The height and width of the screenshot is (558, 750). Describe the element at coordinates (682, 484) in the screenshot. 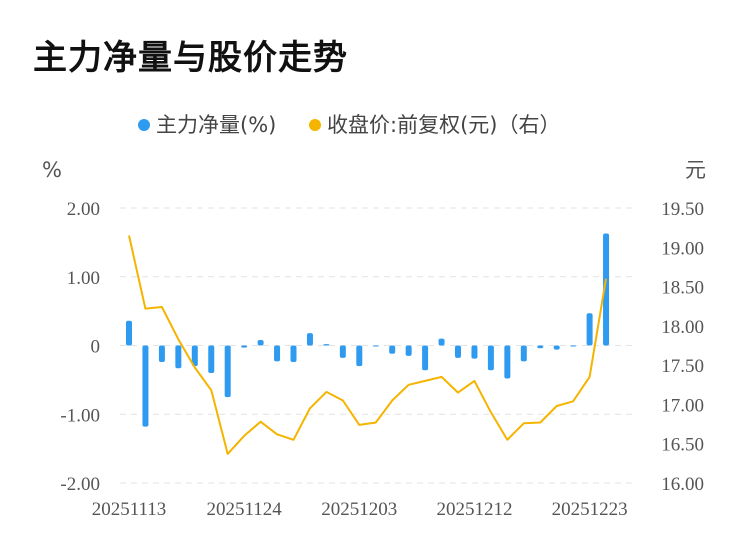

I see `right-tick-label: 16.00` at that location.